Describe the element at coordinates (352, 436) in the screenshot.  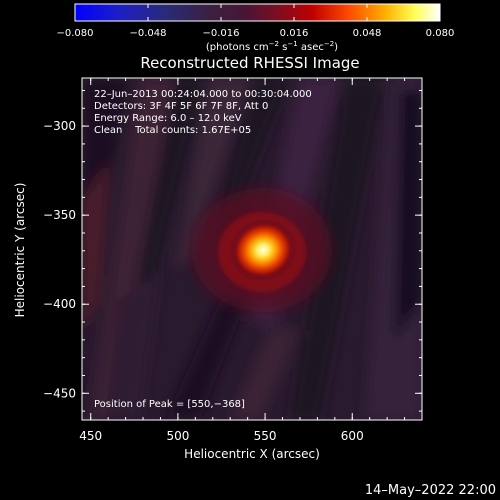
I see `x-tick-label: 600` at that location.